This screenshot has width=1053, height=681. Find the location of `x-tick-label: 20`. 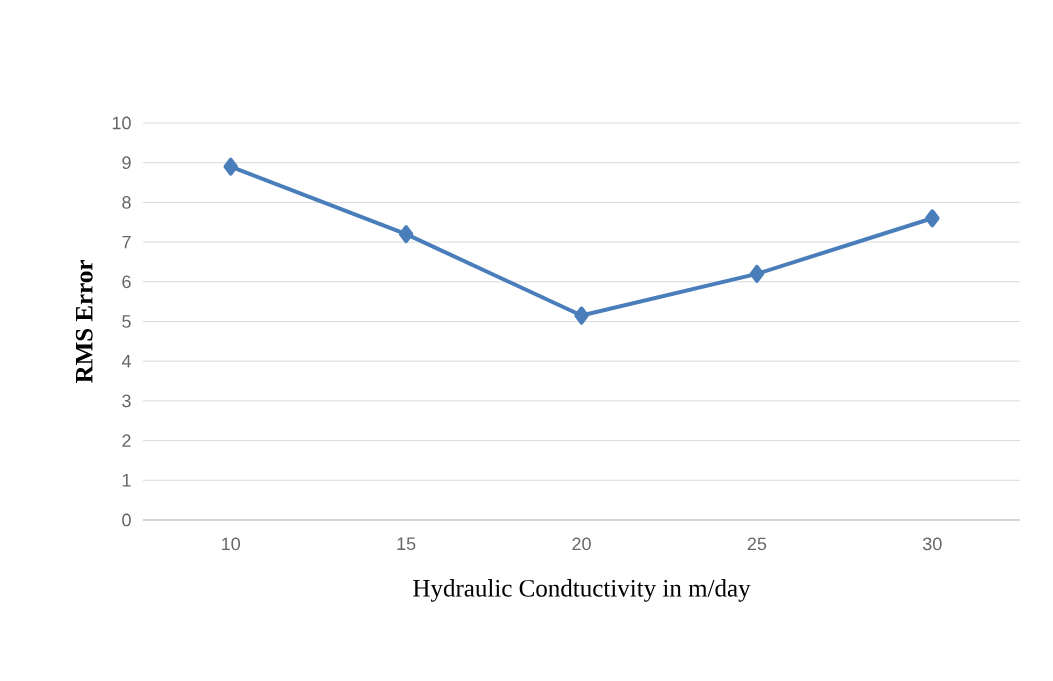

x-tick-label: 20 is located at coordinates (581, 544).